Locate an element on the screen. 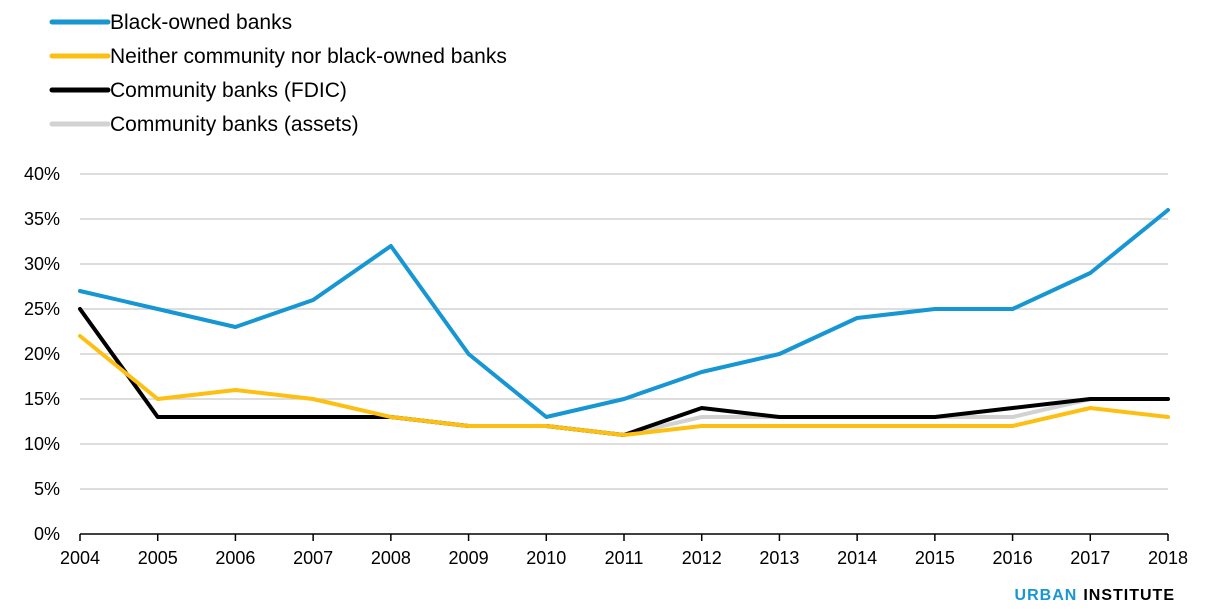 The height and width of the screenshot is (613, 1213). legend-label-community-banks-fdic: Community banks (FDIC) is located at coordinates (228, 90).